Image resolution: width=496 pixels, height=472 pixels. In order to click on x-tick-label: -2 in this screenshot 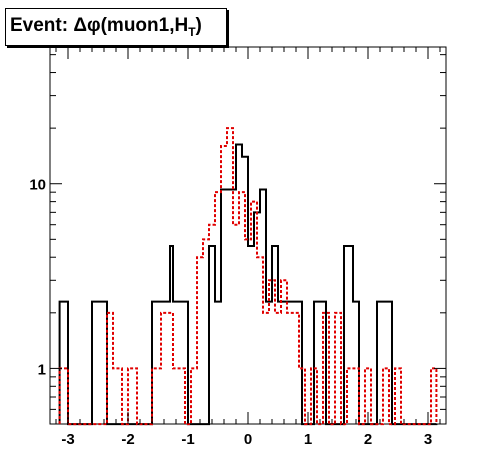, I will do `click(127, 439)`.